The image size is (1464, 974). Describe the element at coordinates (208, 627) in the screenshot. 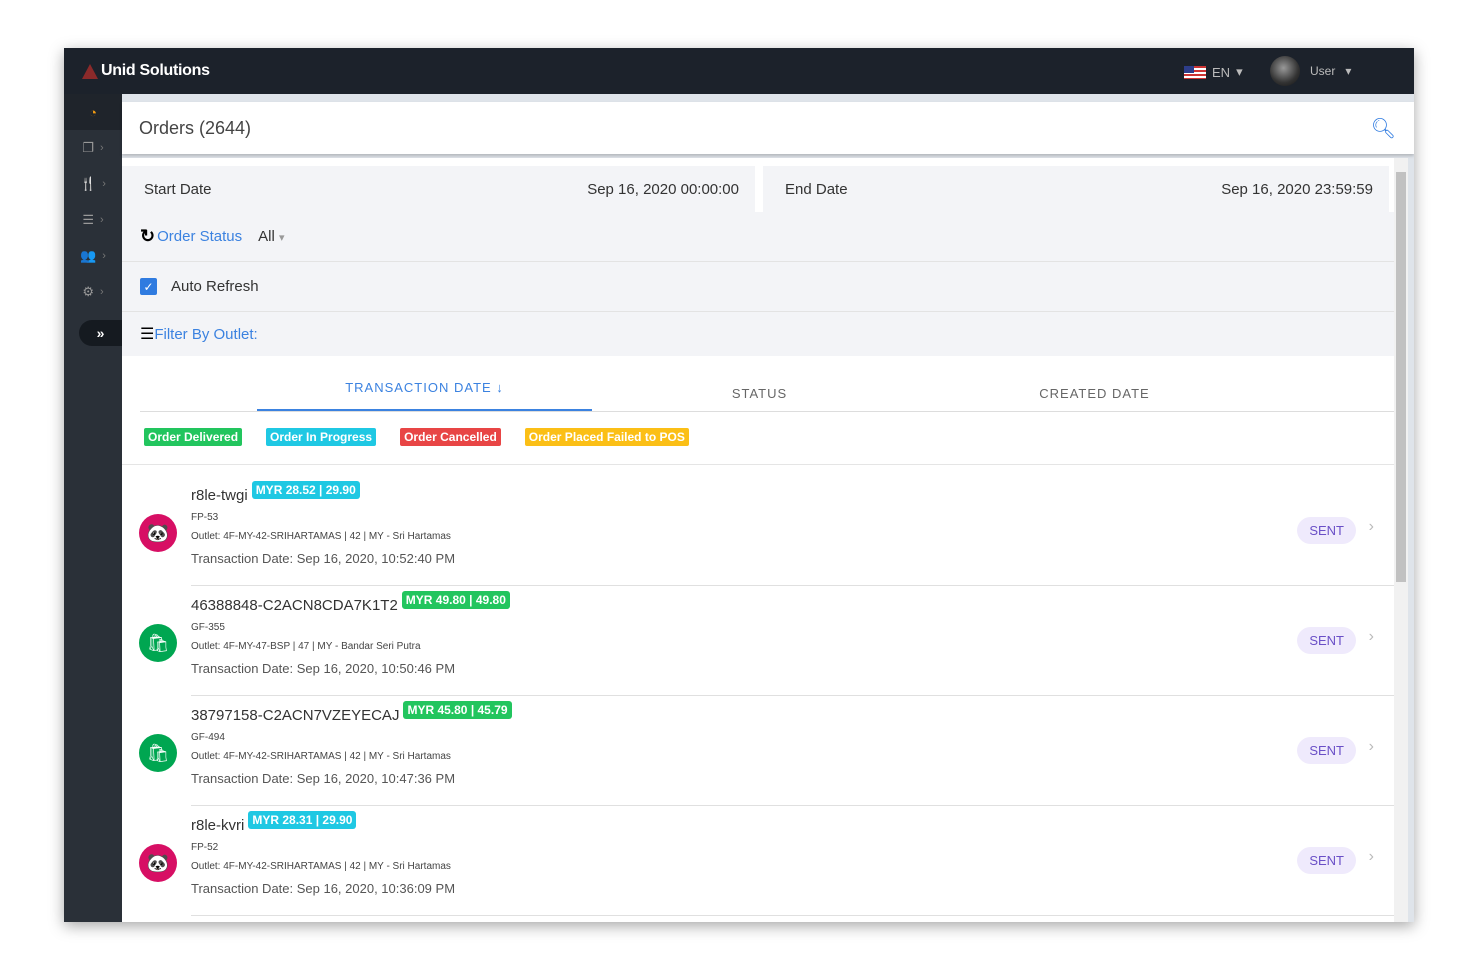

I see `order-code: GF-355` at that location.